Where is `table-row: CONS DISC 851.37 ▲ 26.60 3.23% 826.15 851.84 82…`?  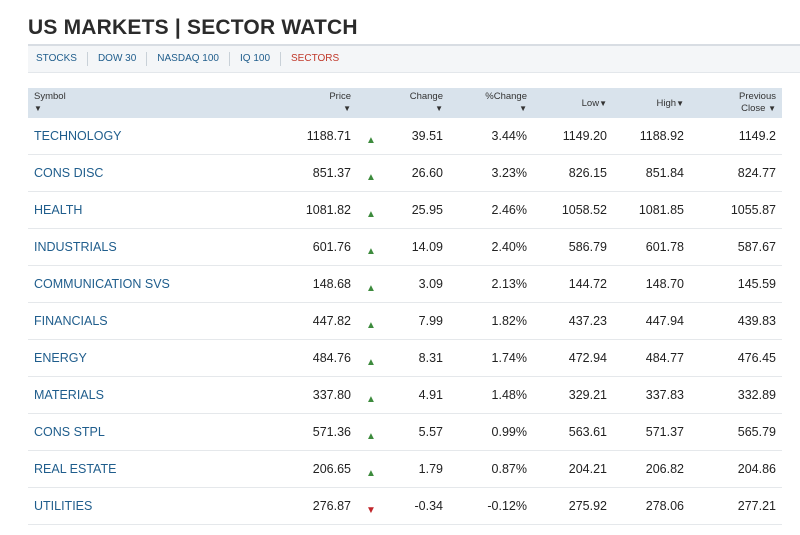
table-row: CONS DISC 851.37 ▲ 26.60 3.23% 826.15 851.84 82… is located at coordinates (405, 173).